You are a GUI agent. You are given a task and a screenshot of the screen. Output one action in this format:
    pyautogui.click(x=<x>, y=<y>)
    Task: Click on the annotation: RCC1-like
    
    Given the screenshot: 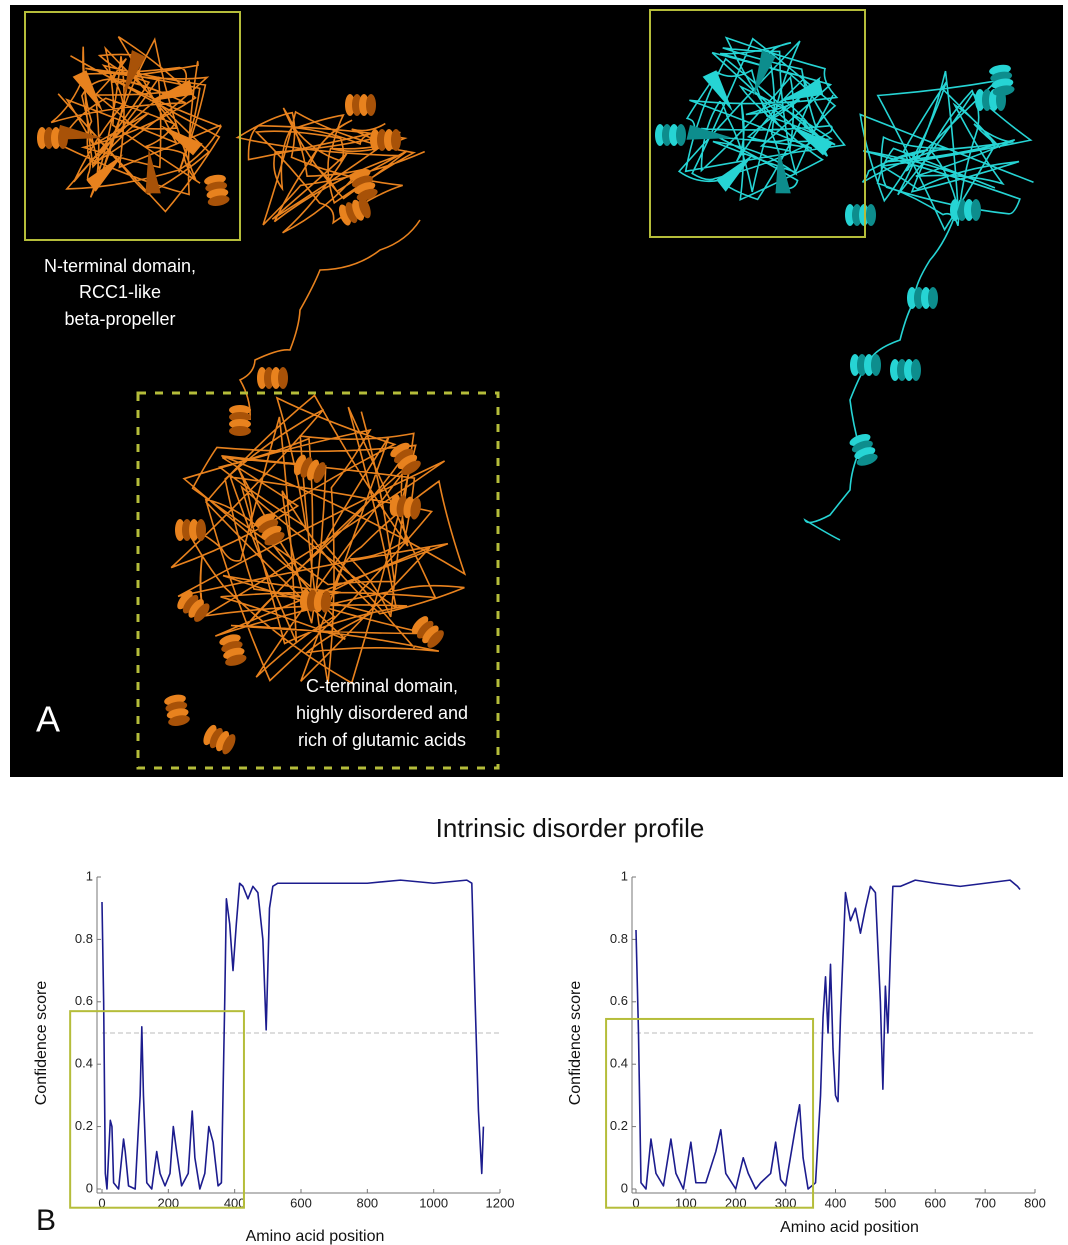 What is the action you would take?
    pyautogui.click(x=120, y=292)
    